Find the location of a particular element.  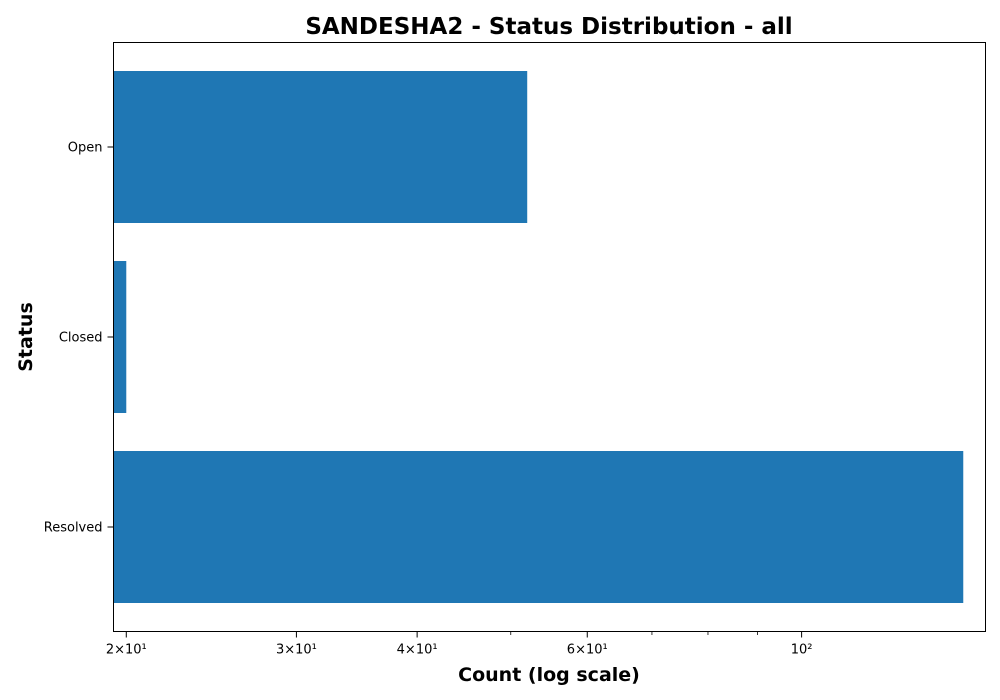

chart-title: SANDESHA2 - Status Distribution - all is located at coordinates (548, 27).